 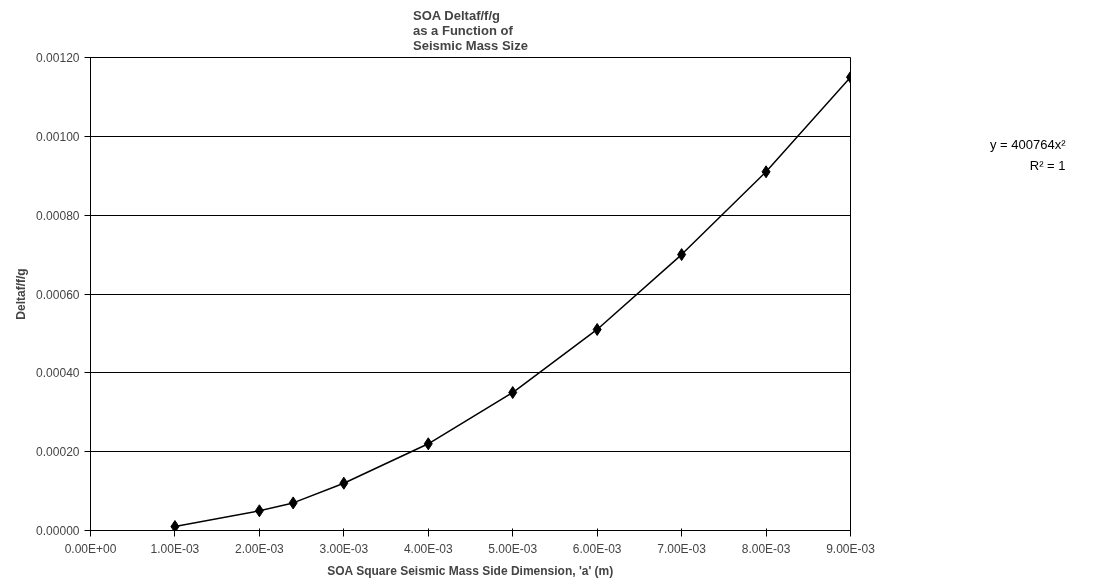 What do you see at coordinates (513, 548) in the screenshot?
I see `x-tick-label: 5.00E-03` at bounding box center [513, 548].